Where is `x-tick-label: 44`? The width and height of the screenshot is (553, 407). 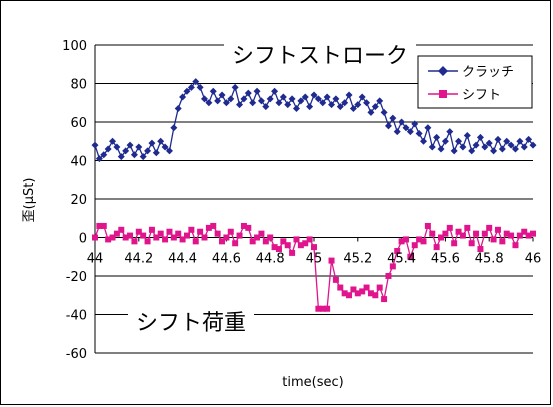 x-tick-label: 44 is located at coordinates (95, 259).